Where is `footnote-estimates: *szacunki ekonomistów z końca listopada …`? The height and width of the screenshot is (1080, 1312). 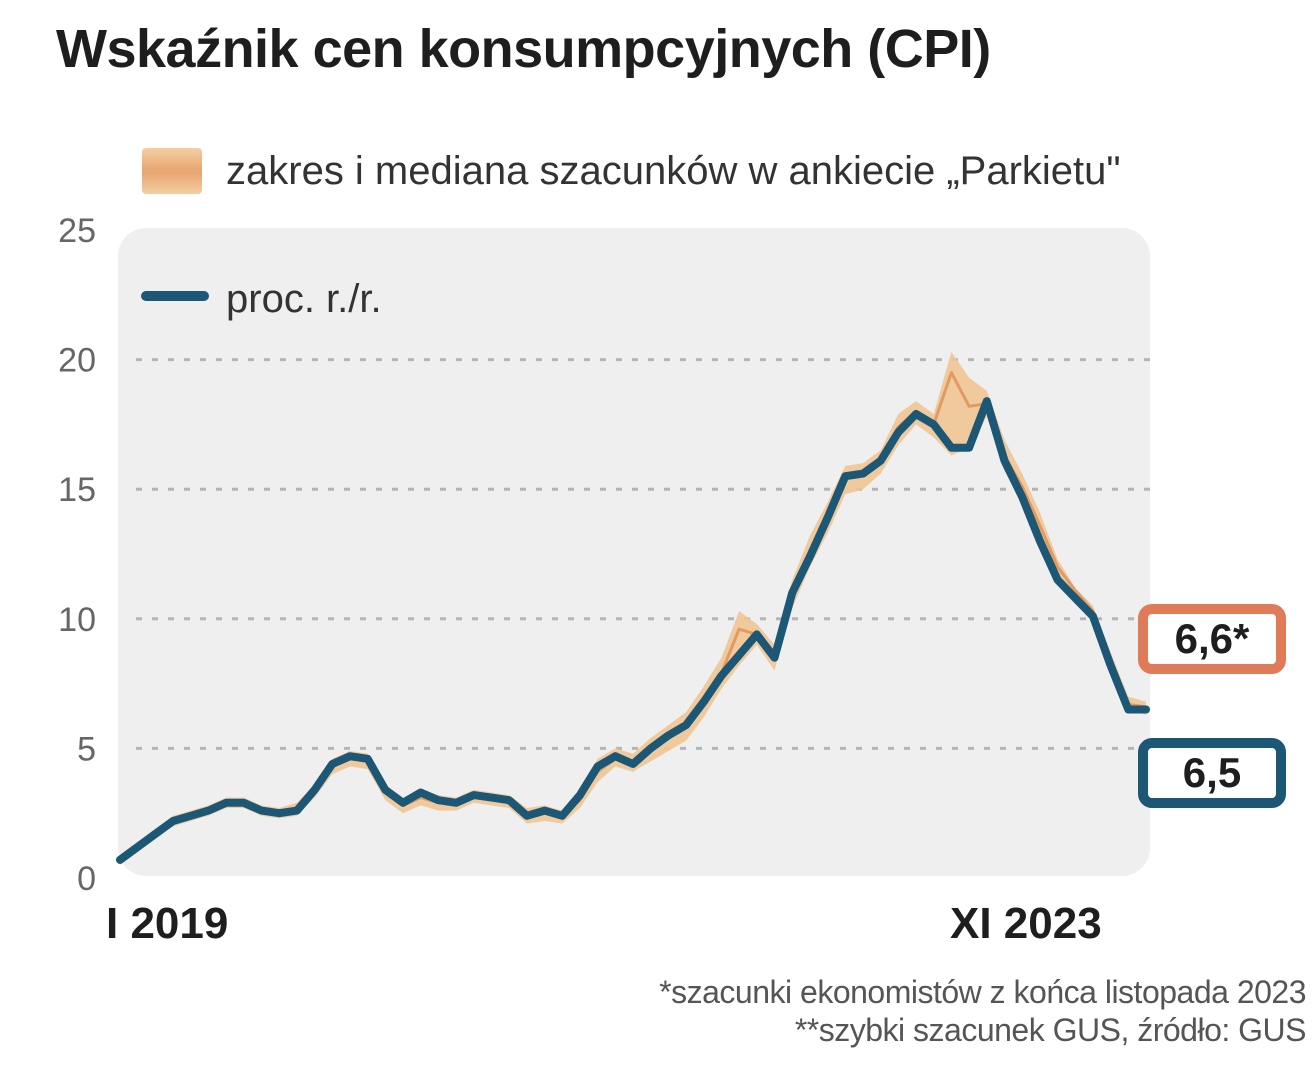
footnote-estimates: *szacunki ekonomistów z końca listopada … is located at coordinates (982, 992).